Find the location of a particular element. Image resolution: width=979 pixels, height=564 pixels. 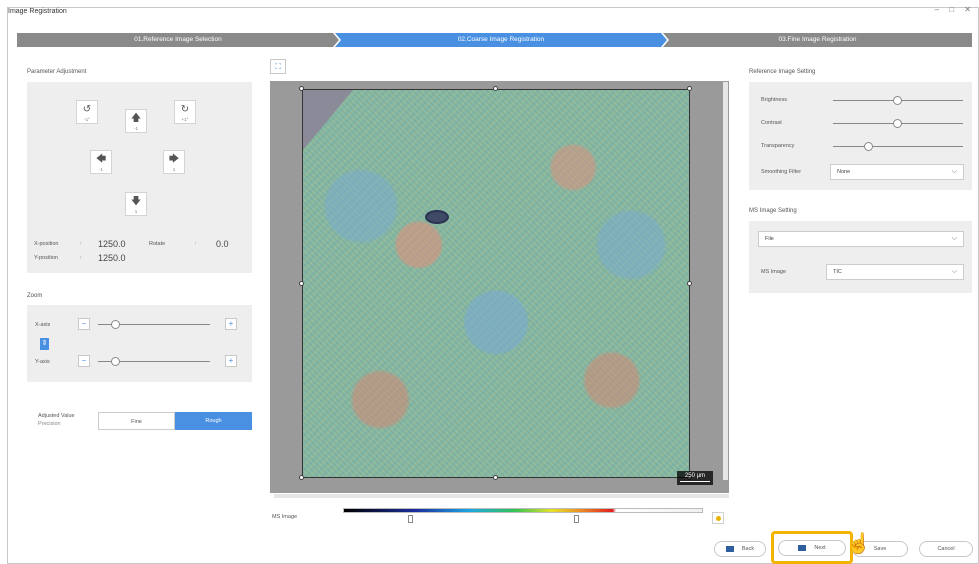

vertical-scrollbar is located at coordinates (725, 281).